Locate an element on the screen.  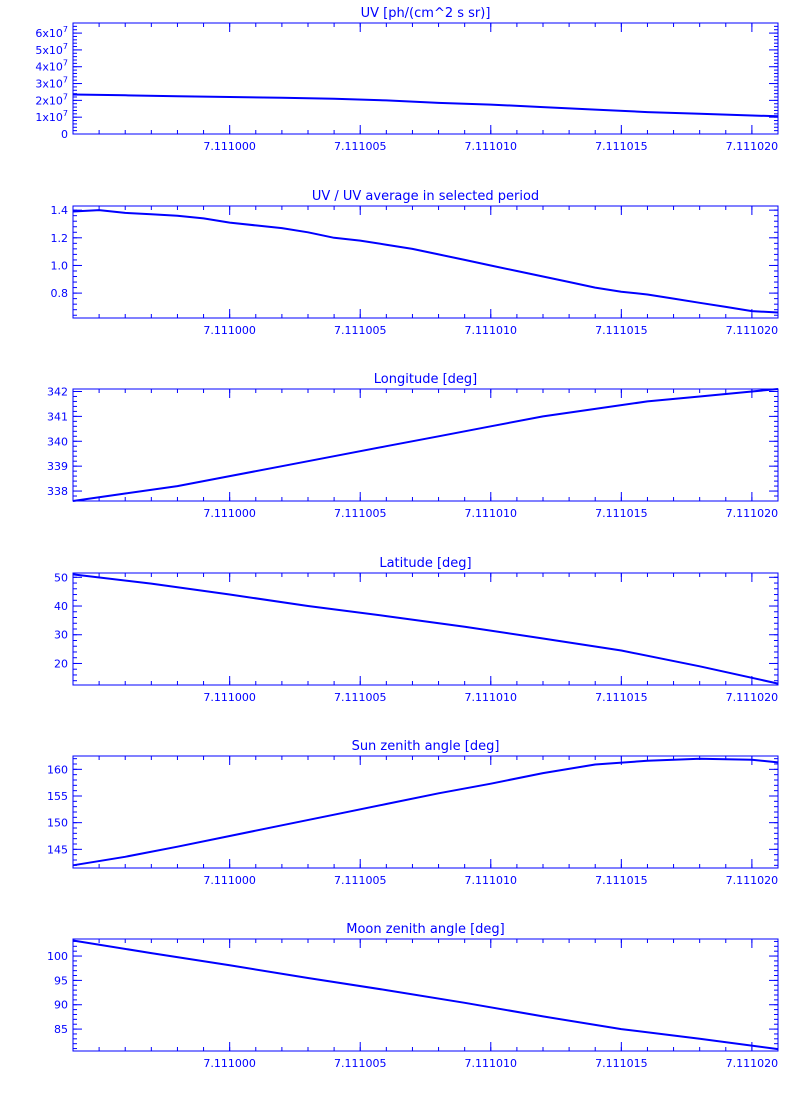
y-tick-label: 3x10⁷ is located at coordinates (51, 83).